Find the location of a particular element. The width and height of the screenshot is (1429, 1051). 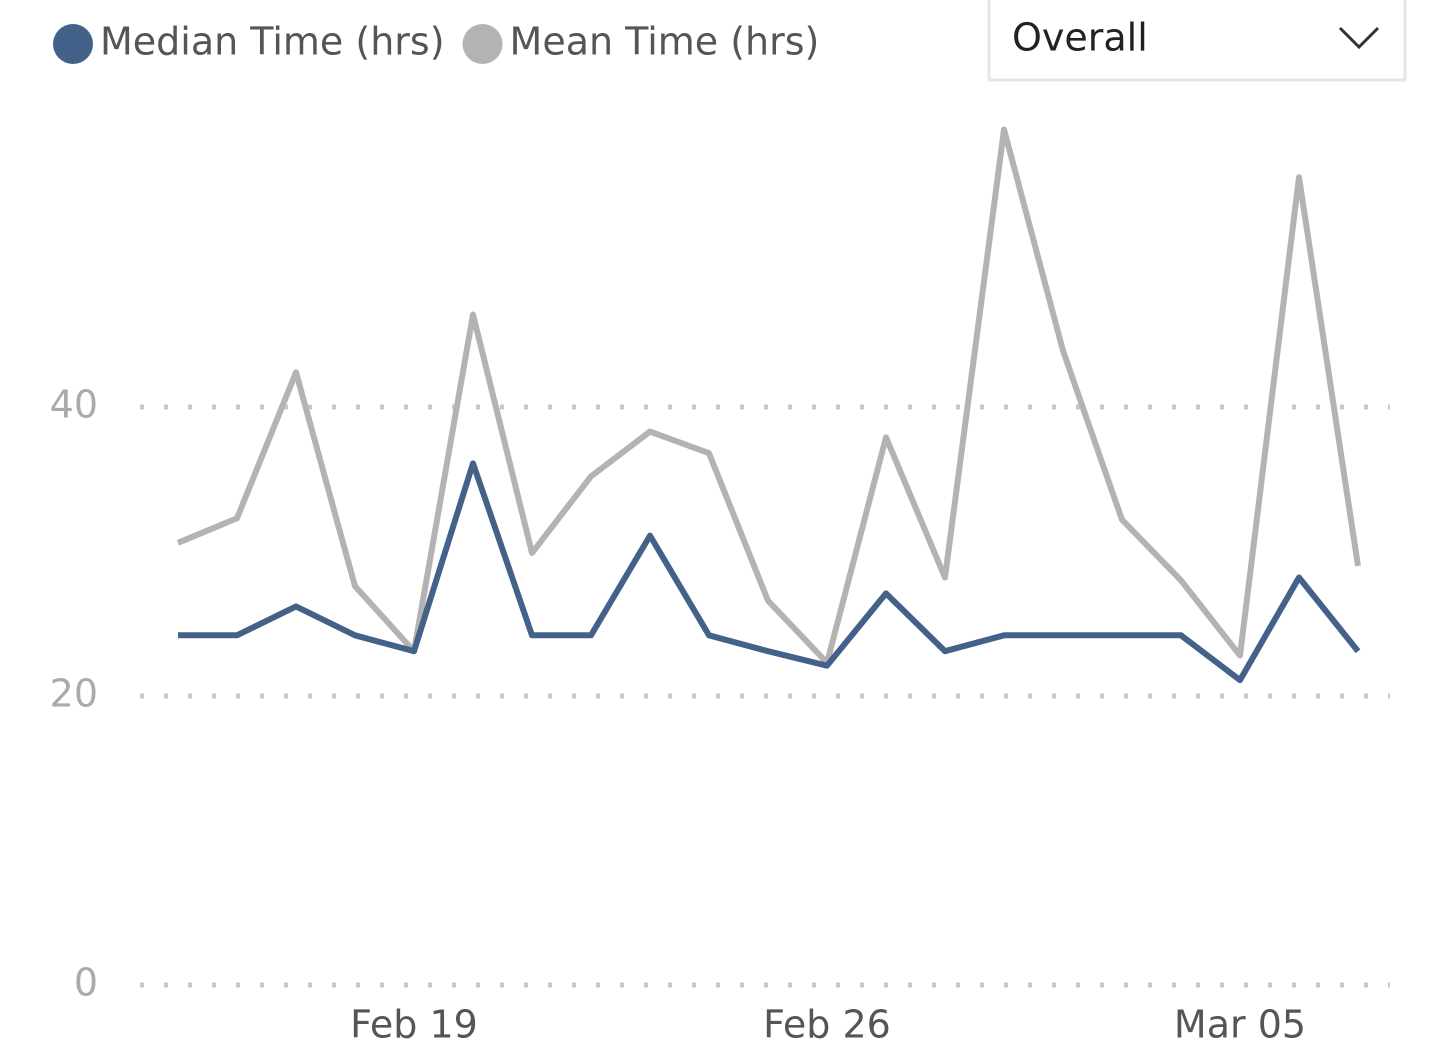

dropdown: Overall is located at coordinates (1197, 41).